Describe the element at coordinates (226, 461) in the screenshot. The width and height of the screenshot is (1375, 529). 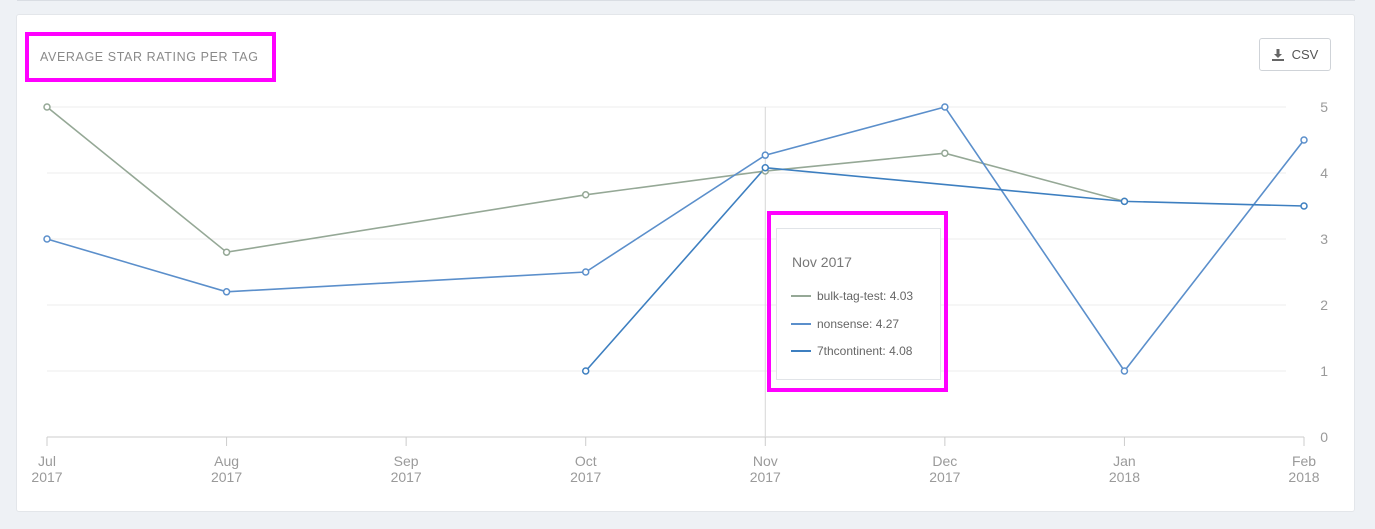
I see `x-tick-label-month: Aug` at that location.